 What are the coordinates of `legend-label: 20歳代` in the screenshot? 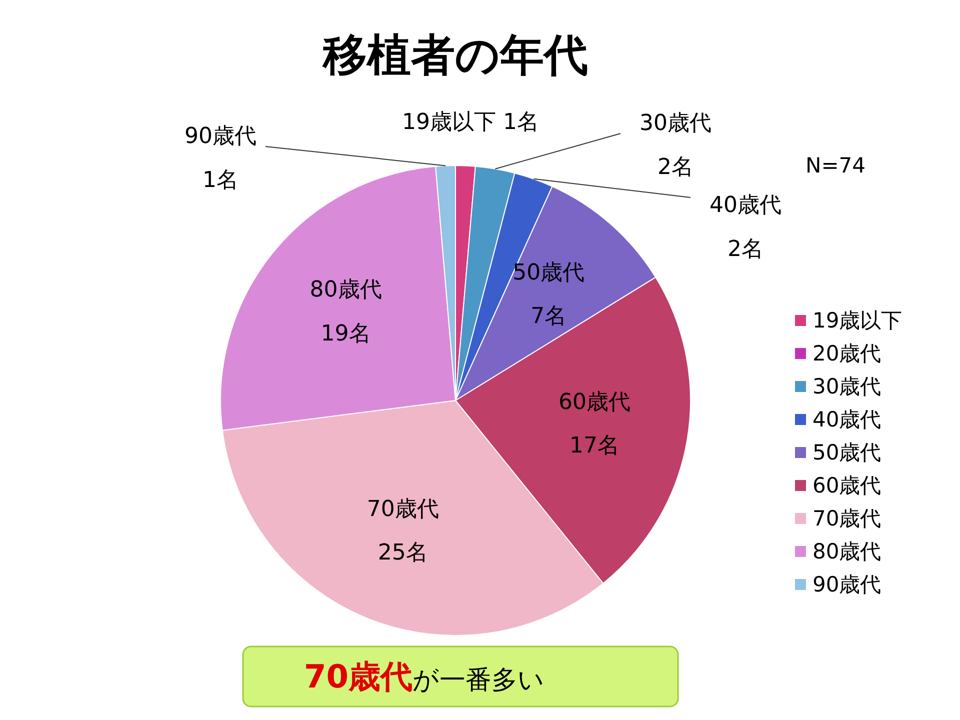 It's located at (847, 354).